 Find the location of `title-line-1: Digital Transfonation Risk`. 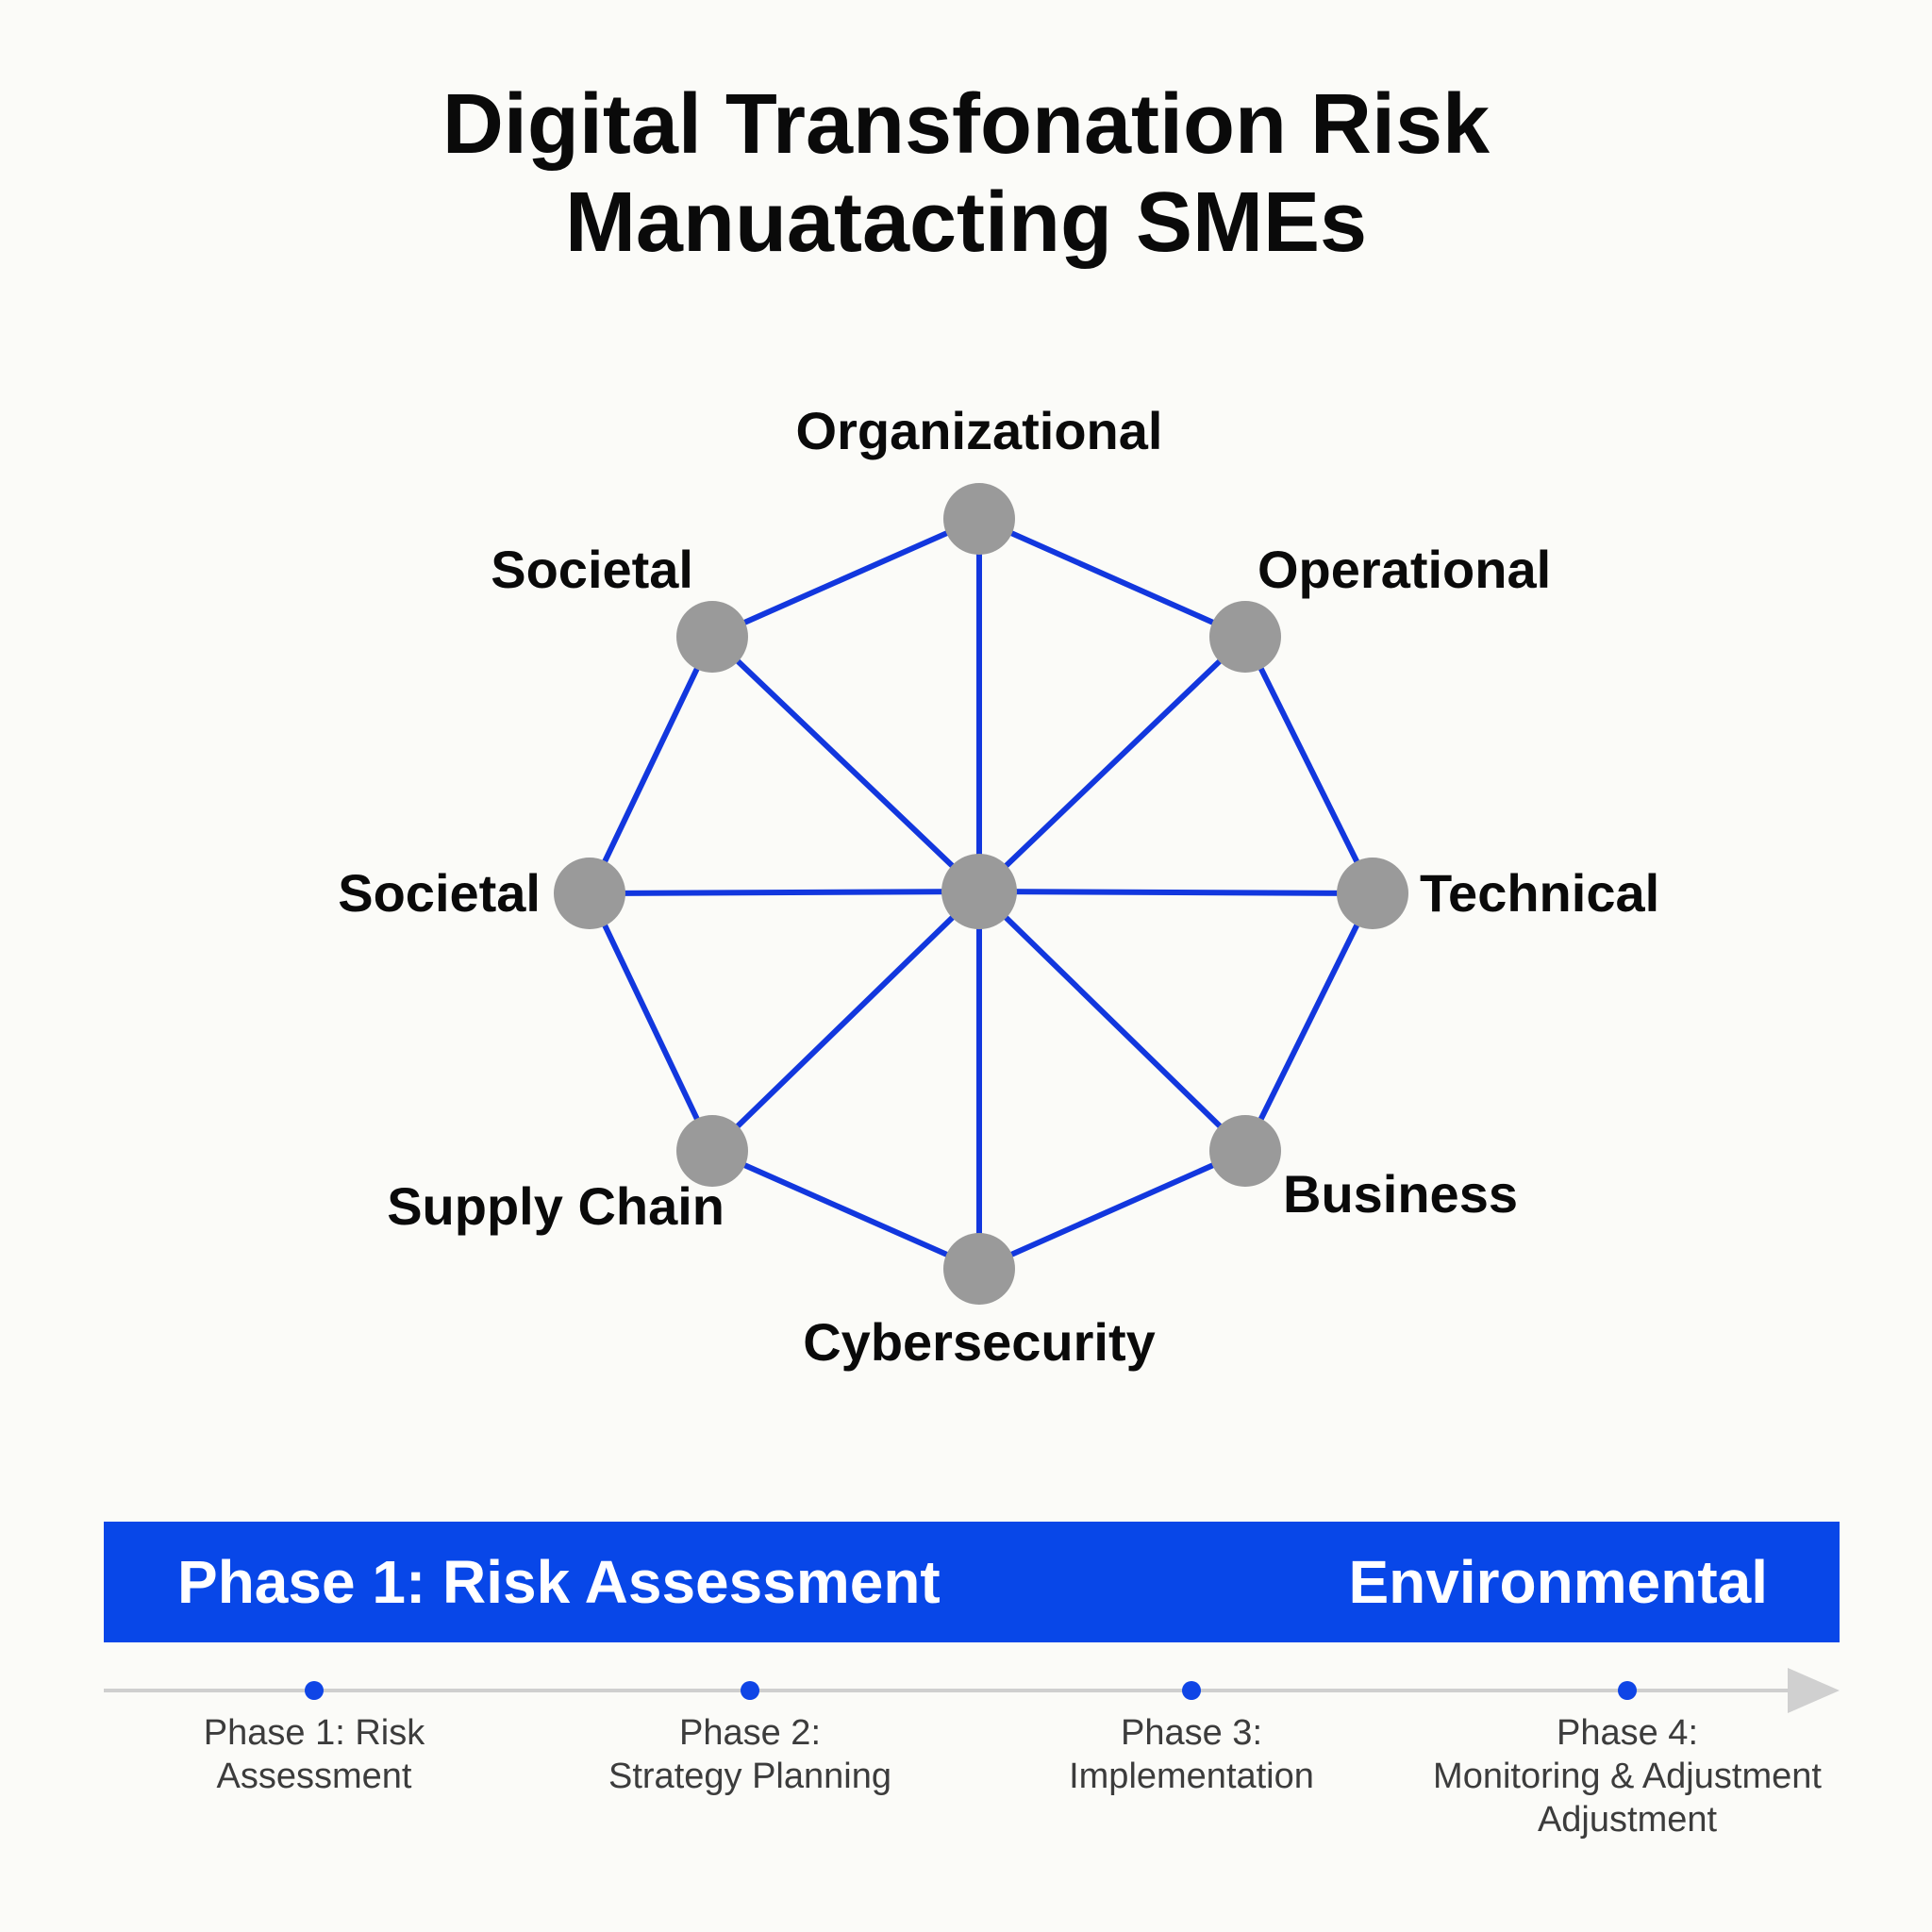

title-line-1: Digital Transfonation Risk is located at coordinates (966, 125).